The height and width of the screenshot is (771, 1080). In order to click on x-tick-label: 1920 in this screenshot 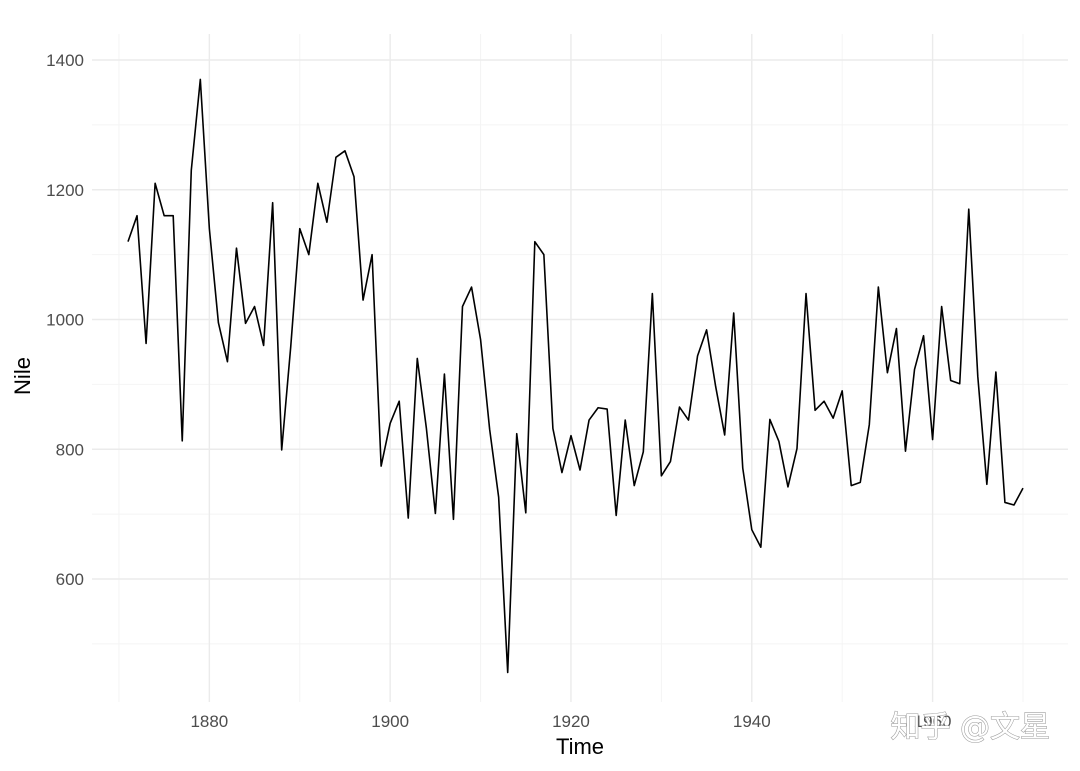, I will do `click(571, 721)`.